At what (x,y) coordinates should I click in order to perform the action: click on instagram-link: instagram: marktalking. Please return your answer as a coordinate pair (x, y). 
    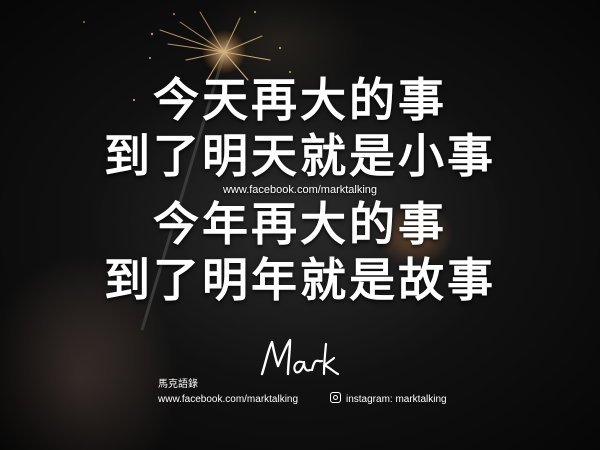
    Looking at the image, I should click on (396, 399).